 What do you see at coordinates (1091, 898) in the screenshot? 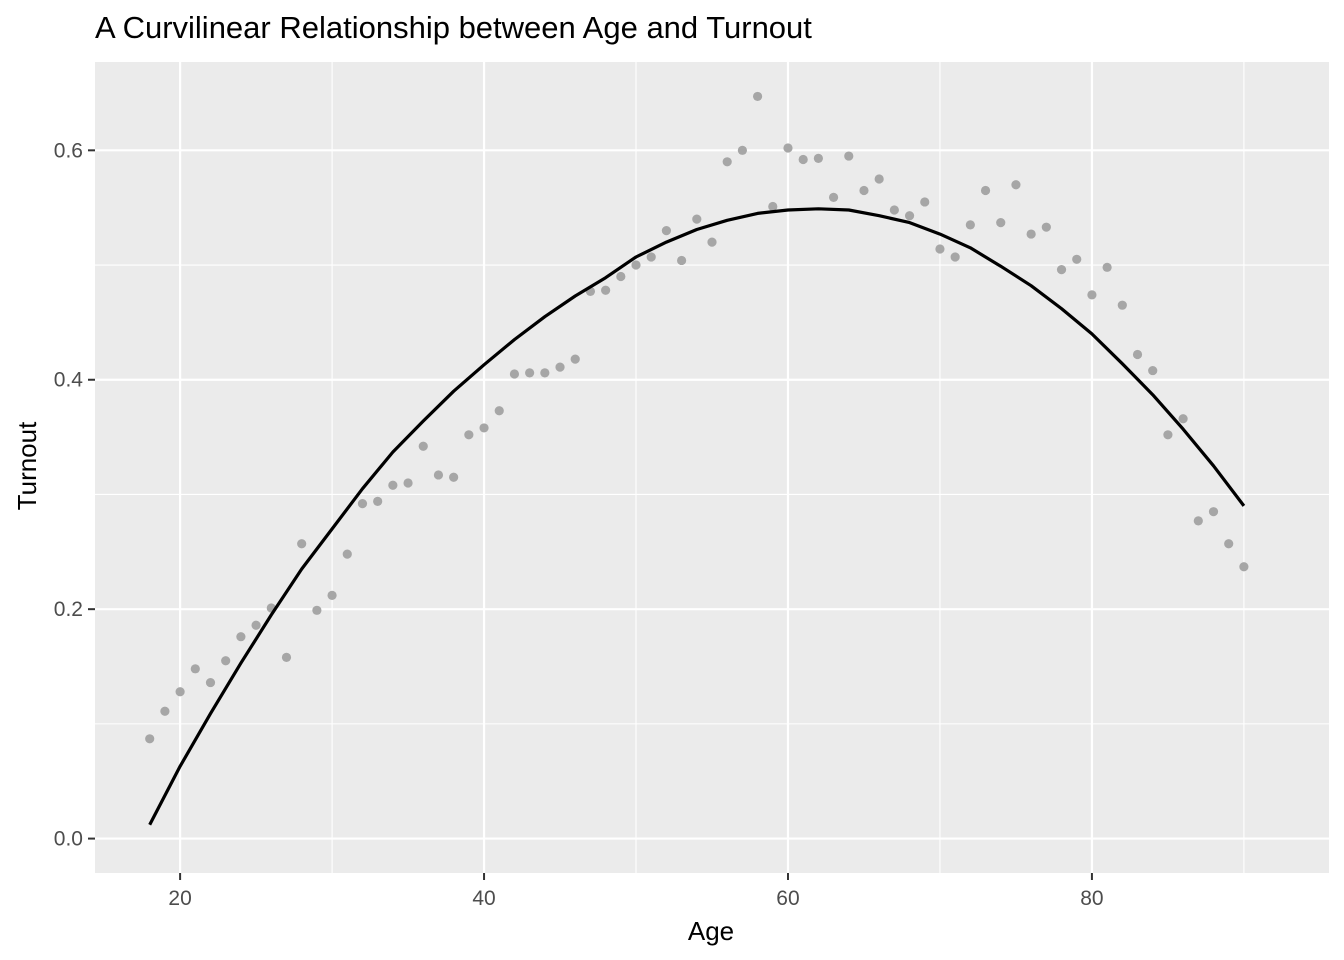
I see `x-tick-label: 80` at bounding box center [1091, 898].